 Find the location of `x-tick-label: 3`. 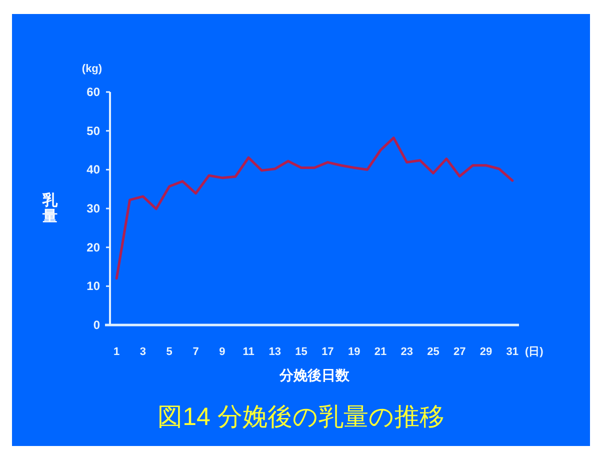

x-tick-label: 3 is located at coordinates (143, 352).